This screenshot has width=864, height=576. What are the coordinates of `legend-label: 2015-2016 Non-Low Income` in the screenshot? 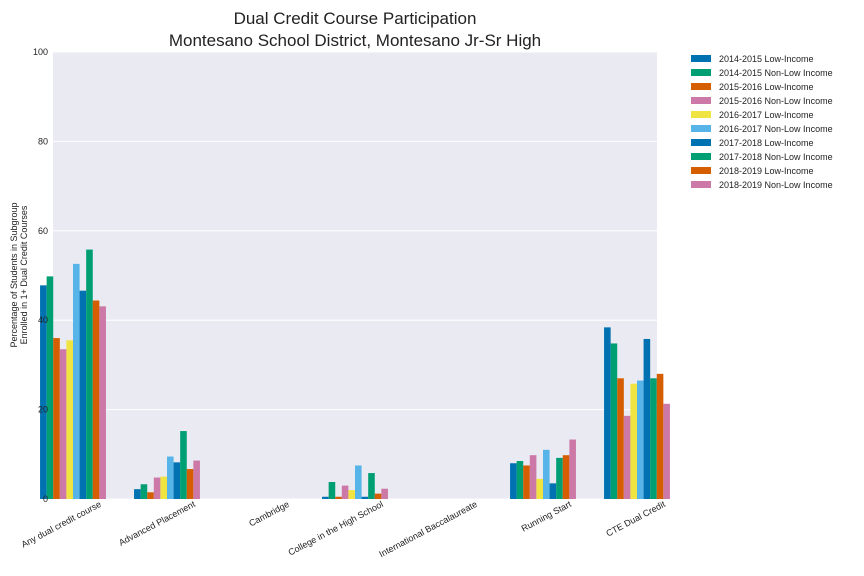 It's located at (776, 101).